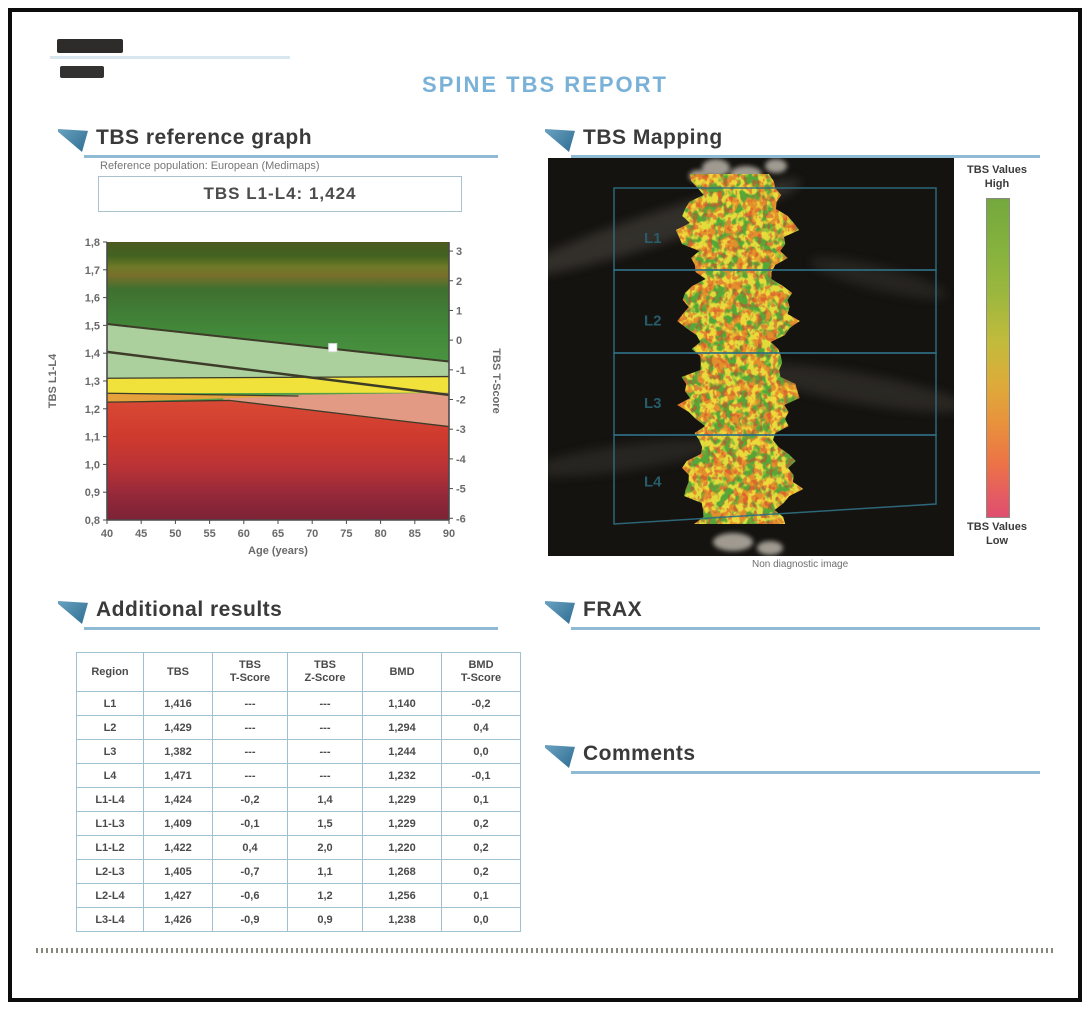 Image resolution: width=1090 pixels, height=1010 pixels. I want to click on section-header-additional-results: Additional results, so click(278, 616).